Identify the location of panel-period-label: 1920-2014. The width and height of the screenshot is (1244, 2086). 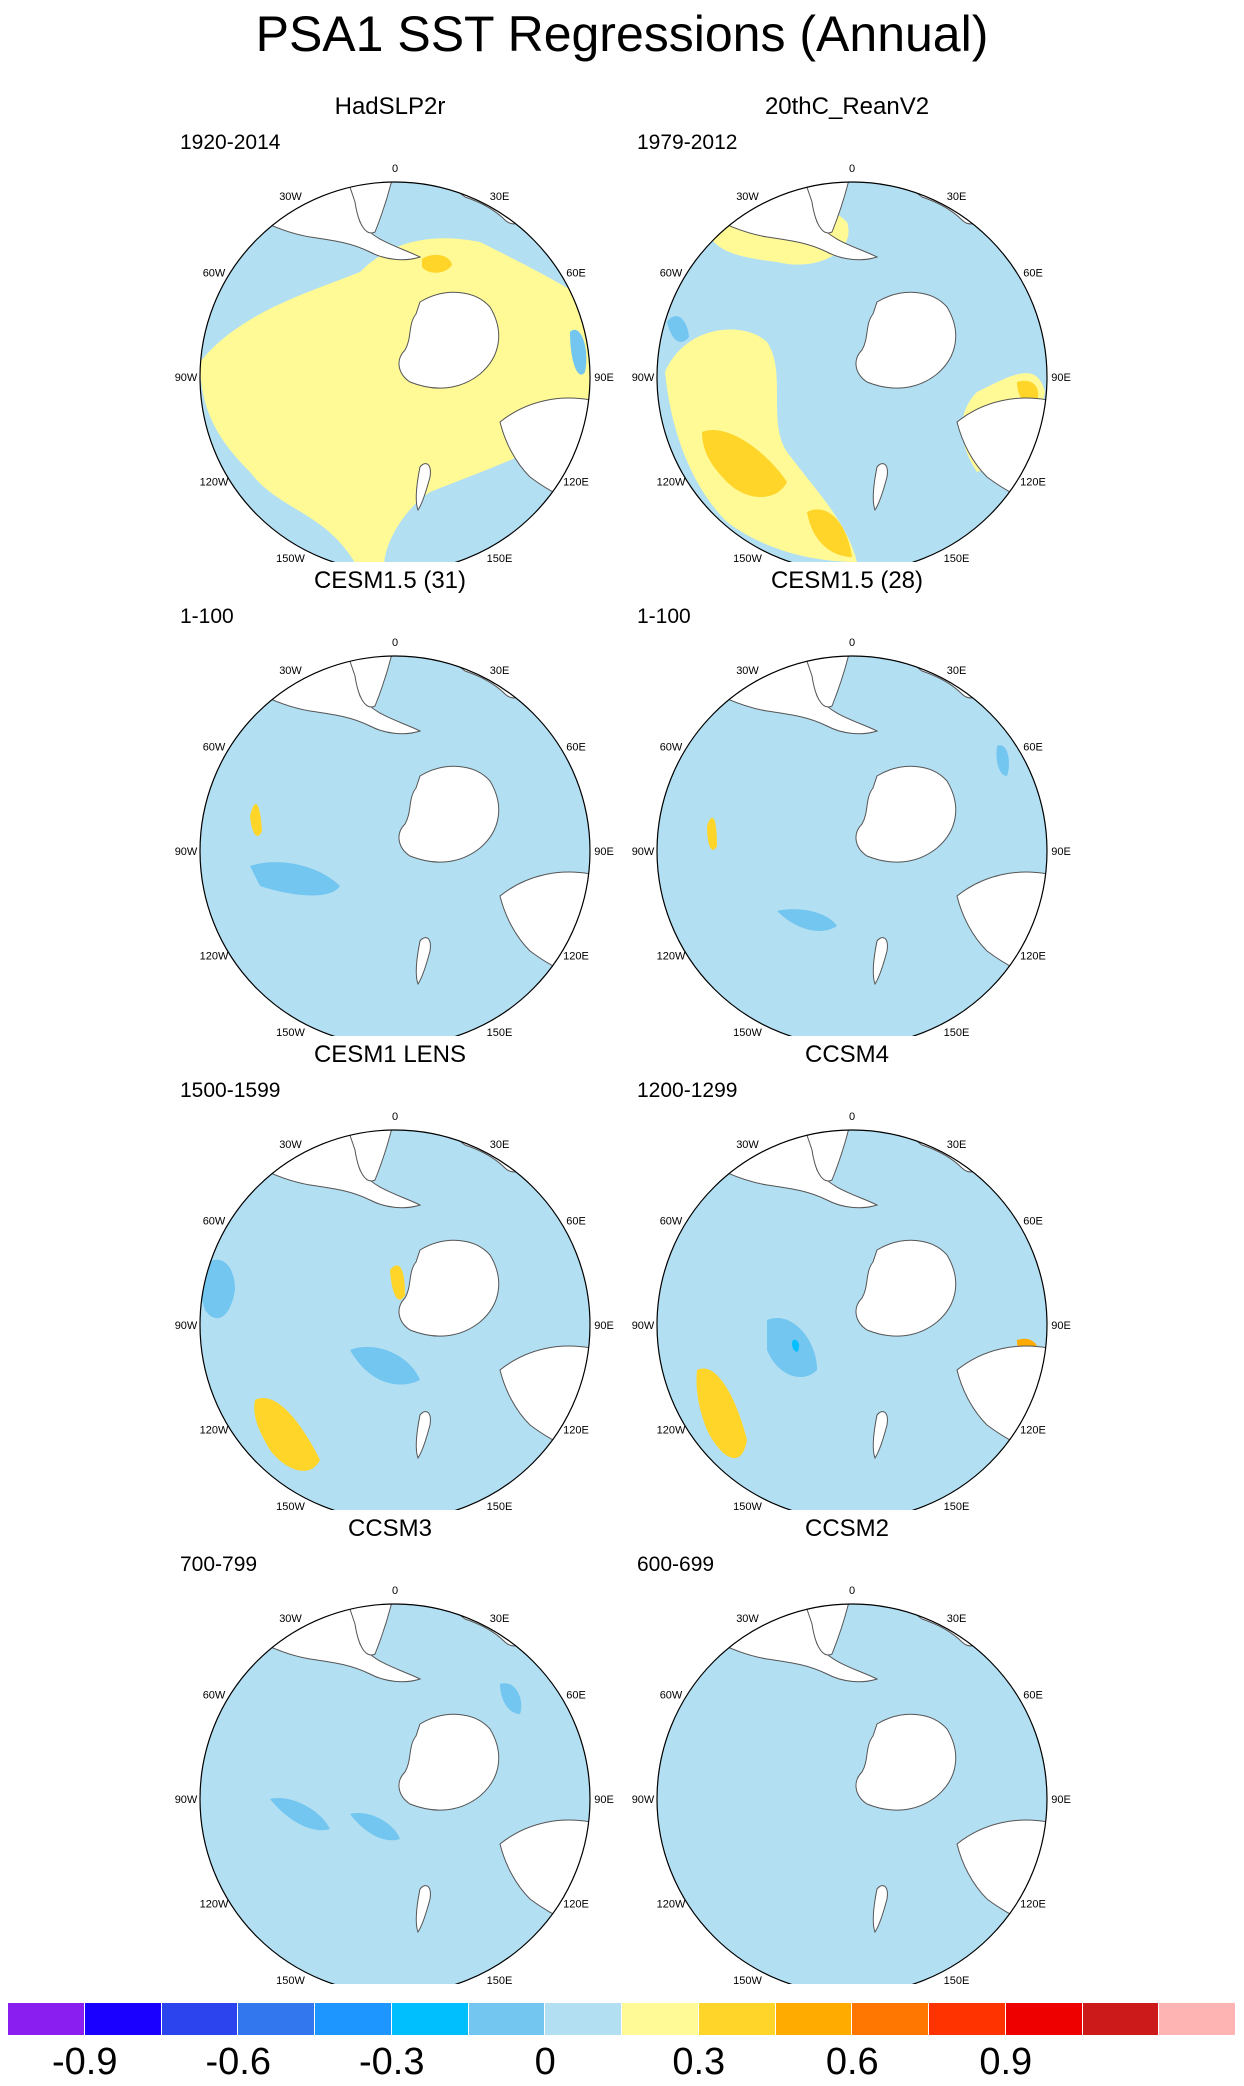
(230, 142).